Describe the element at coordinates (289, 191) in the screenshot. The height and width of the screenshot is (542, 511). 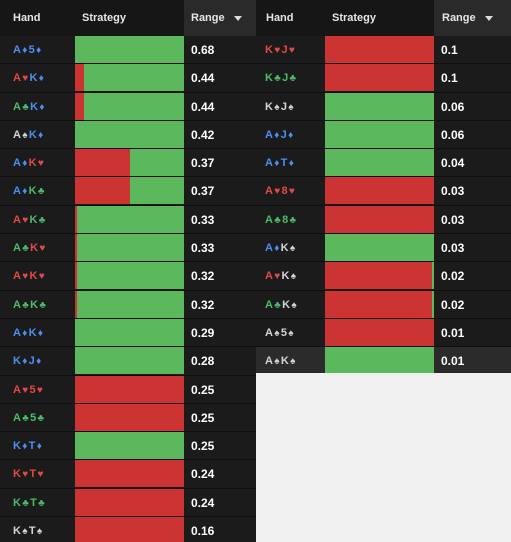
I see `card: 8♥` at that location.